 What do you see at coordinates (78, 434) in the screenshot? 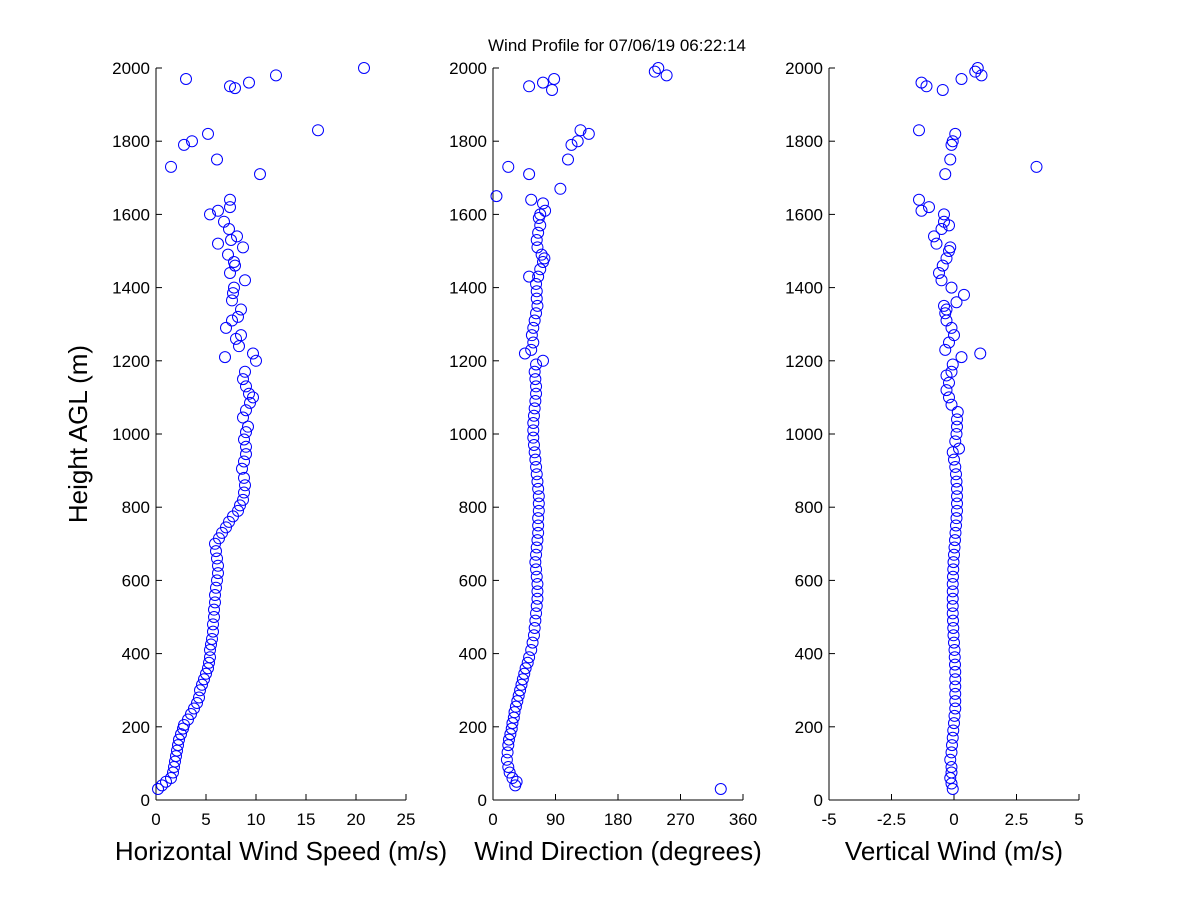
I see `horizontal-wind-speed-y-label: Height AGL (m)` at bounding box center [78, 434].